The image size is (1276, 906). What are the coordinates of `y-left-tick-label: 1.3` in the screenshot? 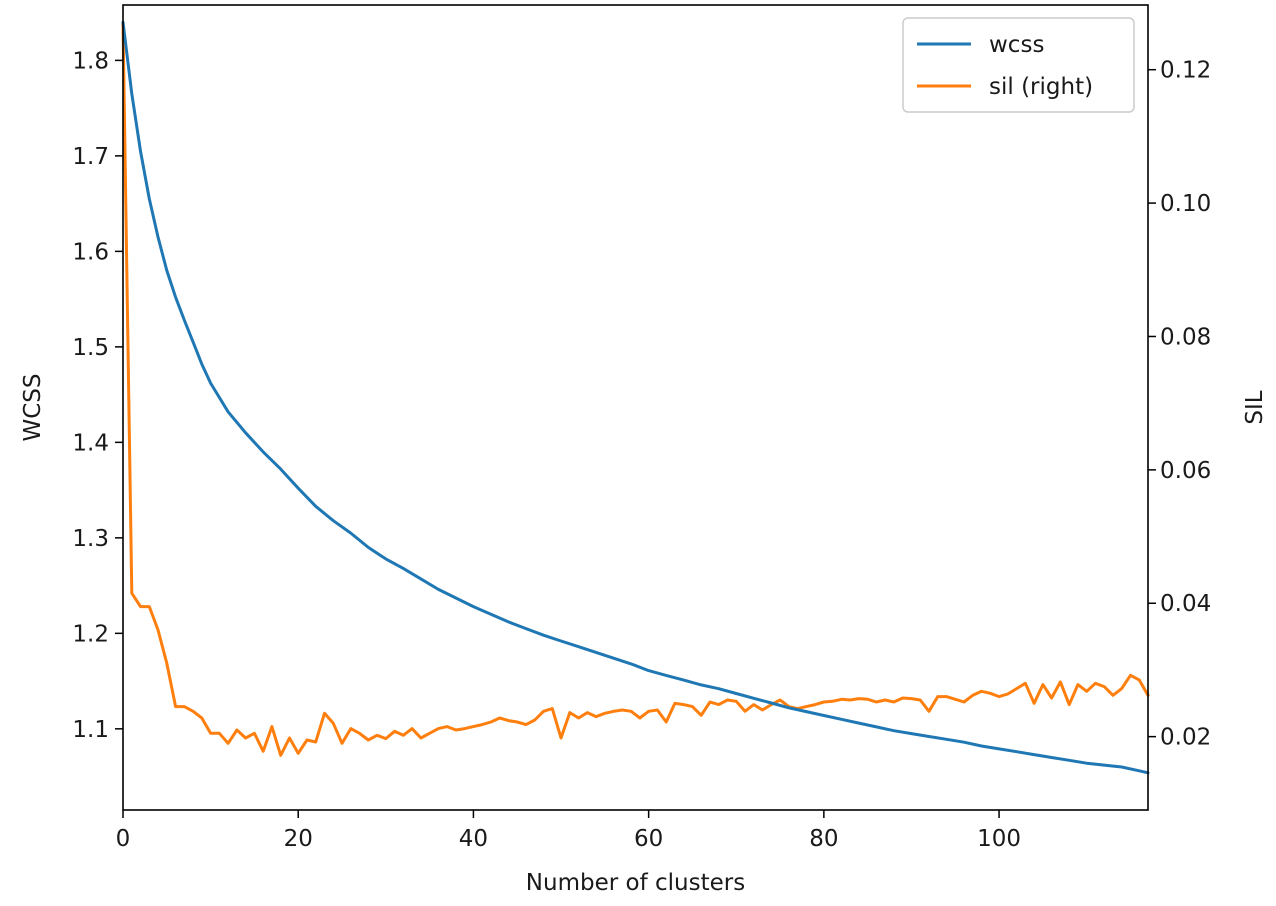 It's located at (90, 539).